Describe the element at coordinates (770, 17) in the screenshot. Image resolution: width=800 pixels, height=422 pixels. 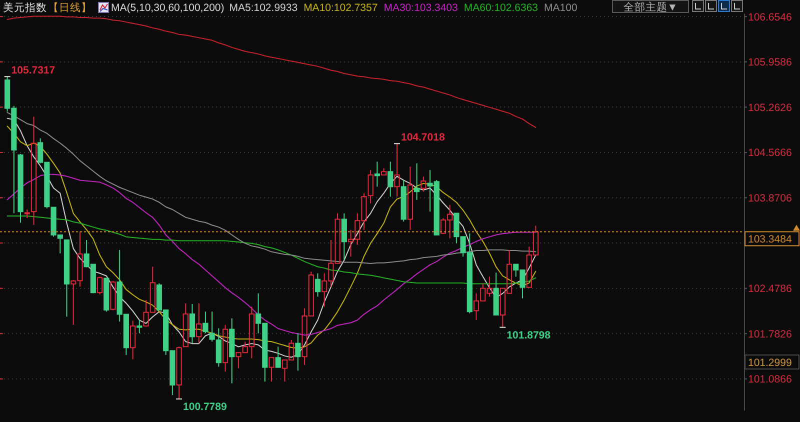
I see `y-tick-label: 106.6546` at that location.